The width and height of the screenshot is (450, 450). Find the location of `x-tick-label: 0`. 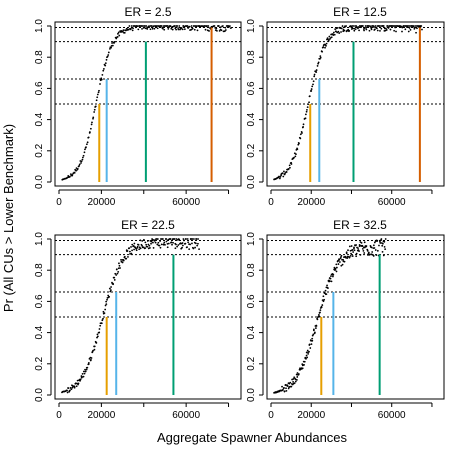

x-tick-label: 0 is located at coordinates (59, 202).